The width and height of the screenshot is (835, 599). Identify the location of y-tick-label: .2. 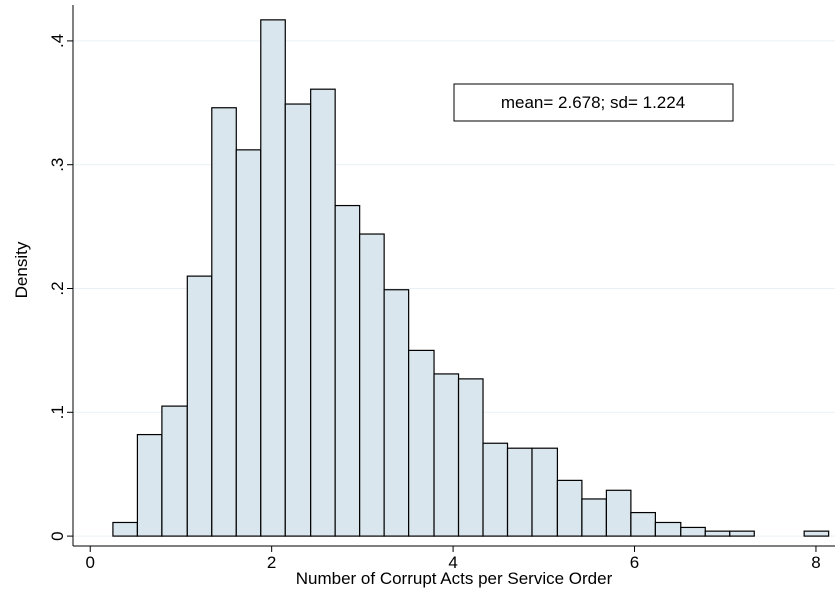
(57, 288).